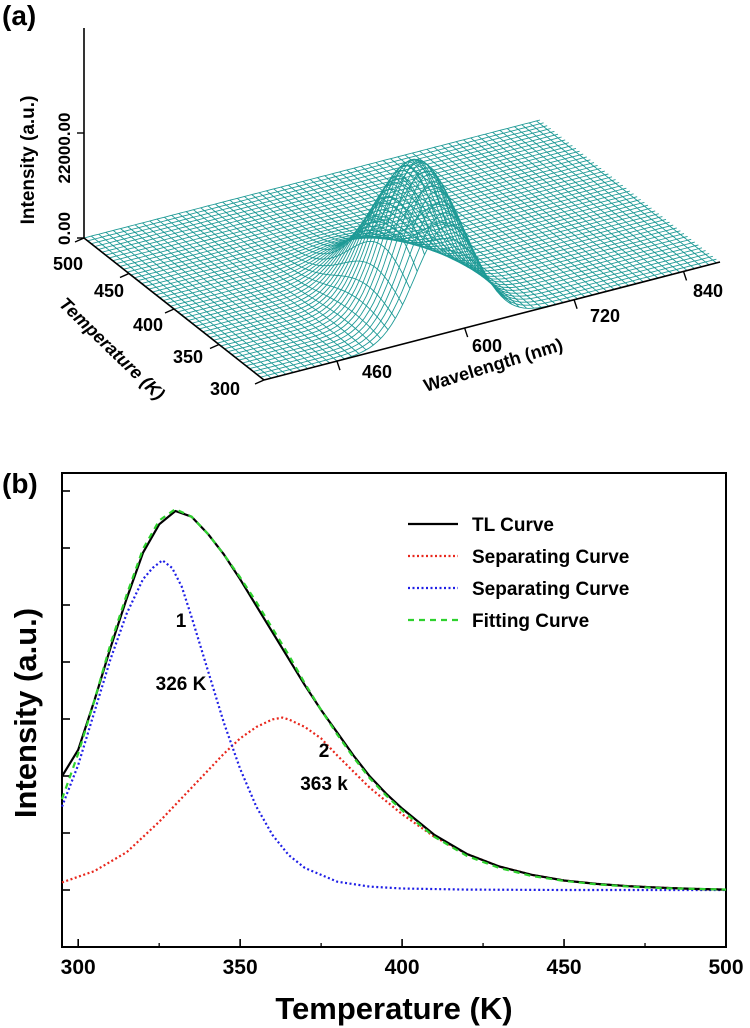  Describe the element at coordinates (377, 372) in the screenshot. I see `wl-tick-460: 460` at that location.